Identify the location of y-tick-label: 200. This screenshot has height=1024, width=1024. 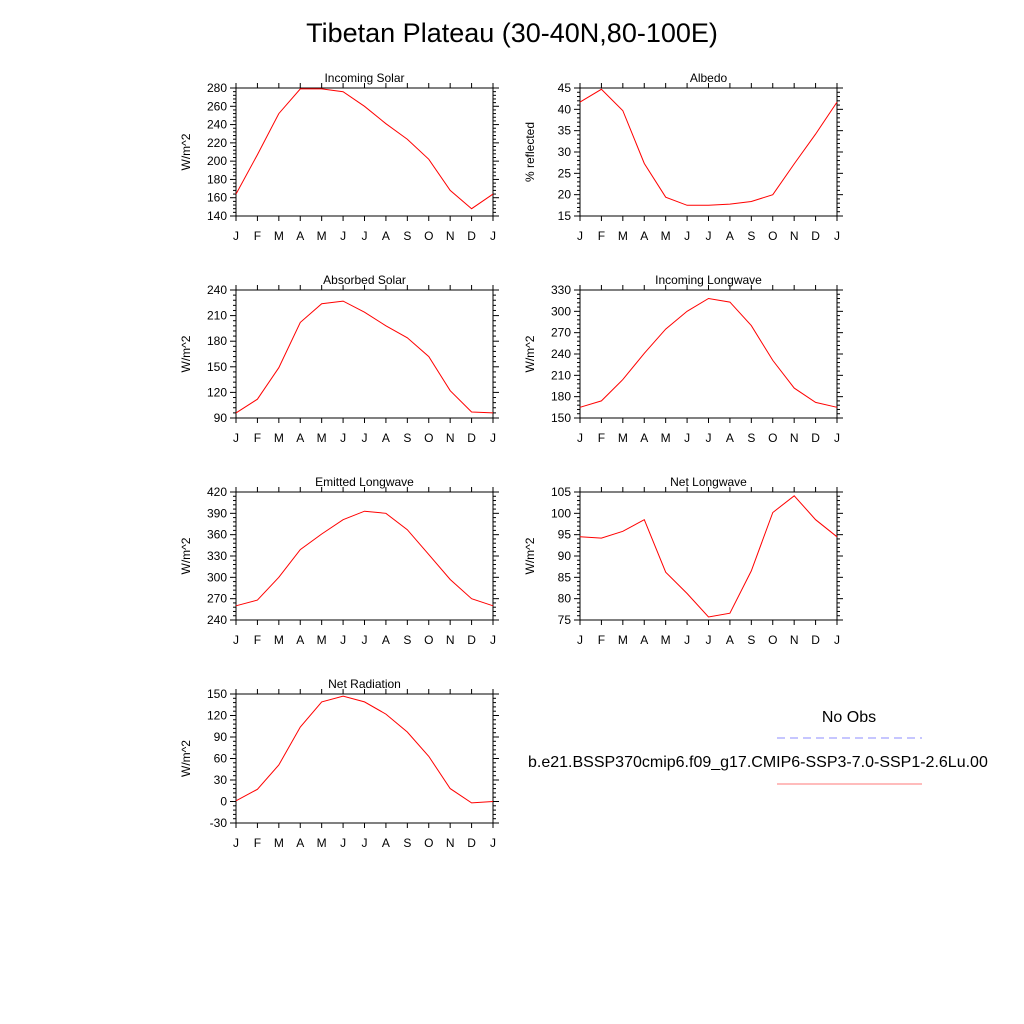
(217, 161).